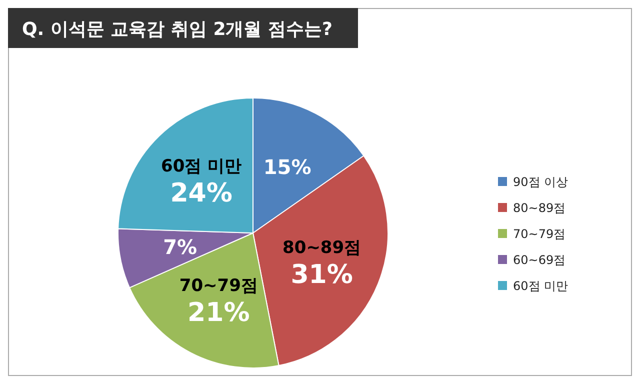 The width and height of the screenshot is (640, 384). I want to click on data-label: 60점 미만 24%, so click(201, 182).